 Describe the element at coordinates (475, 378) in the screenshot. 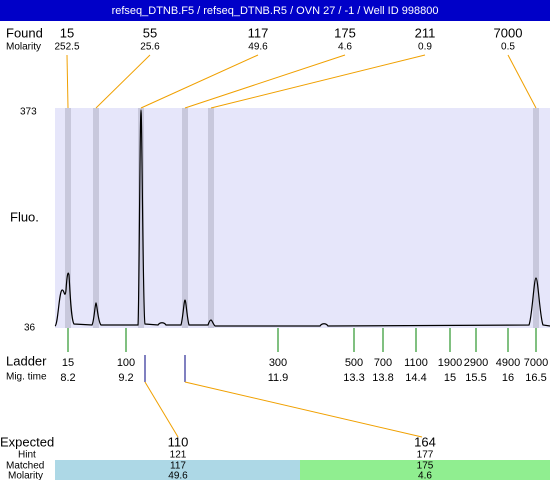

I see `ladder-time: 15.5` at that location.